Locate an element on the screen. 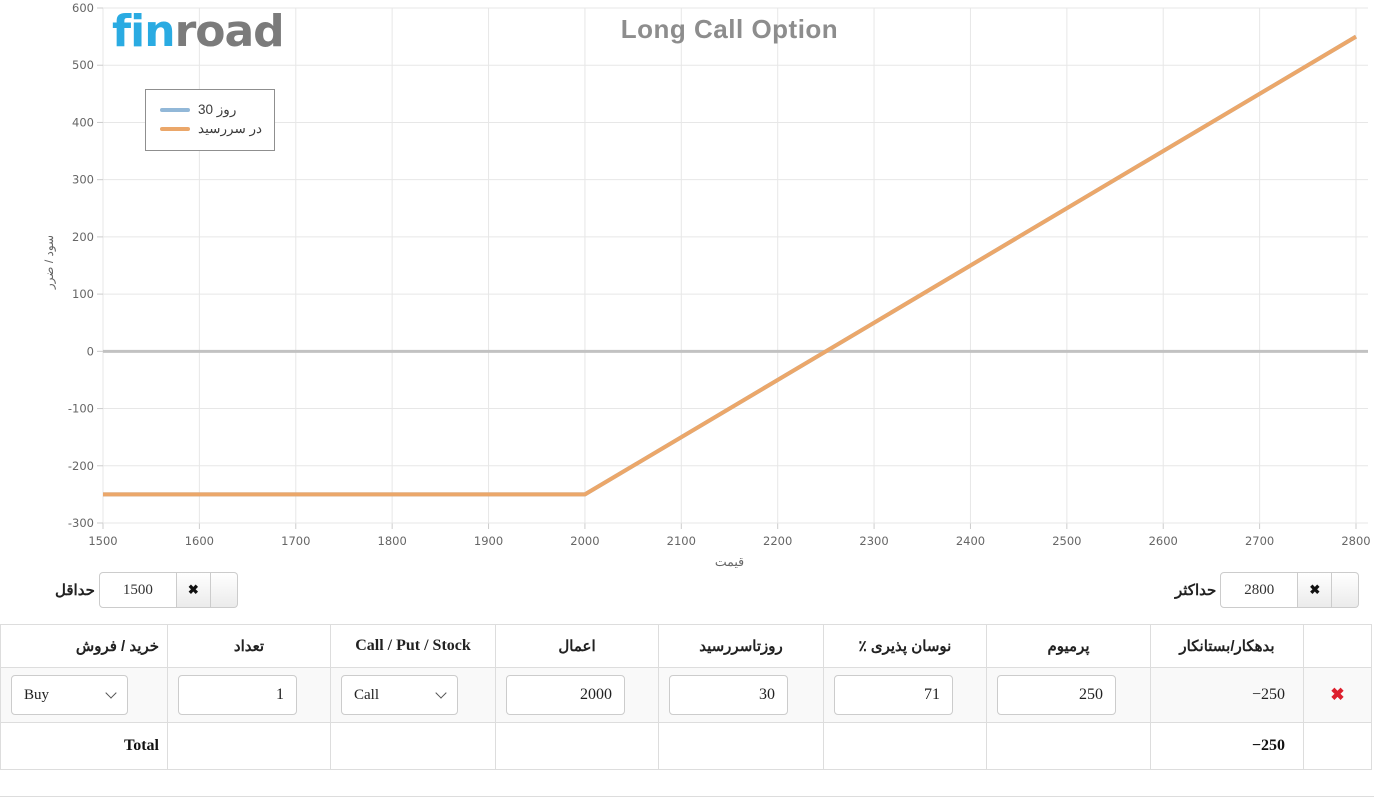 Image resolution: width=1374 pixels, height=803 pixels. x-axis-title: قیمت is located at coordinates (729, 562).